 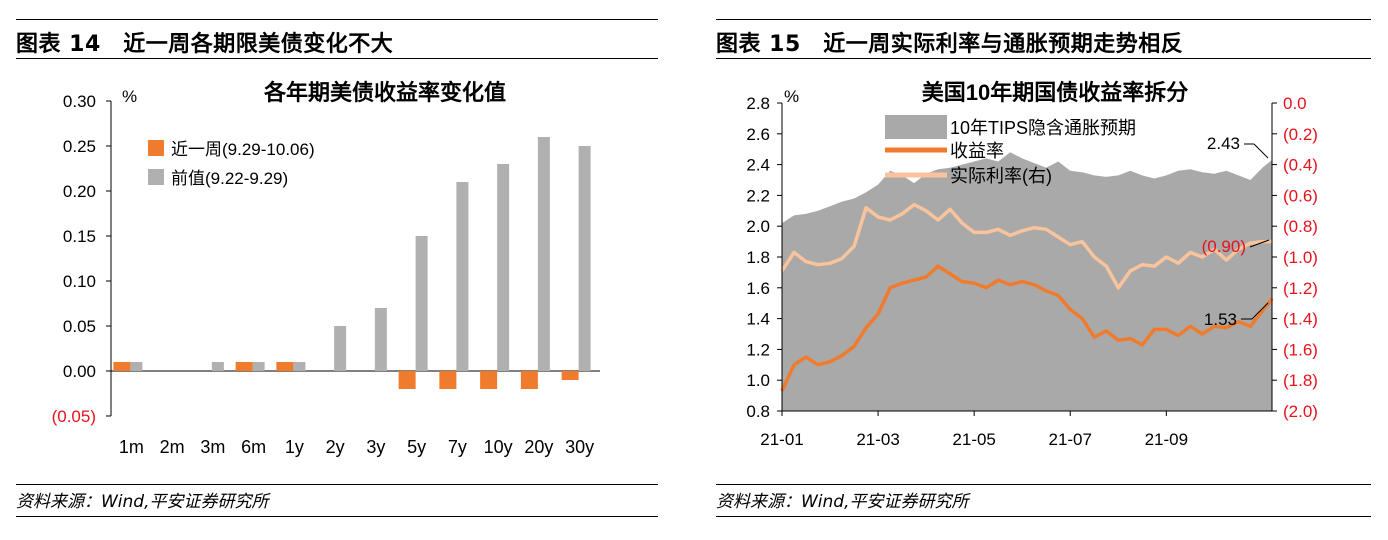 I want to click on line-x-tick-label: 21-05, so click(x=973, y=439).